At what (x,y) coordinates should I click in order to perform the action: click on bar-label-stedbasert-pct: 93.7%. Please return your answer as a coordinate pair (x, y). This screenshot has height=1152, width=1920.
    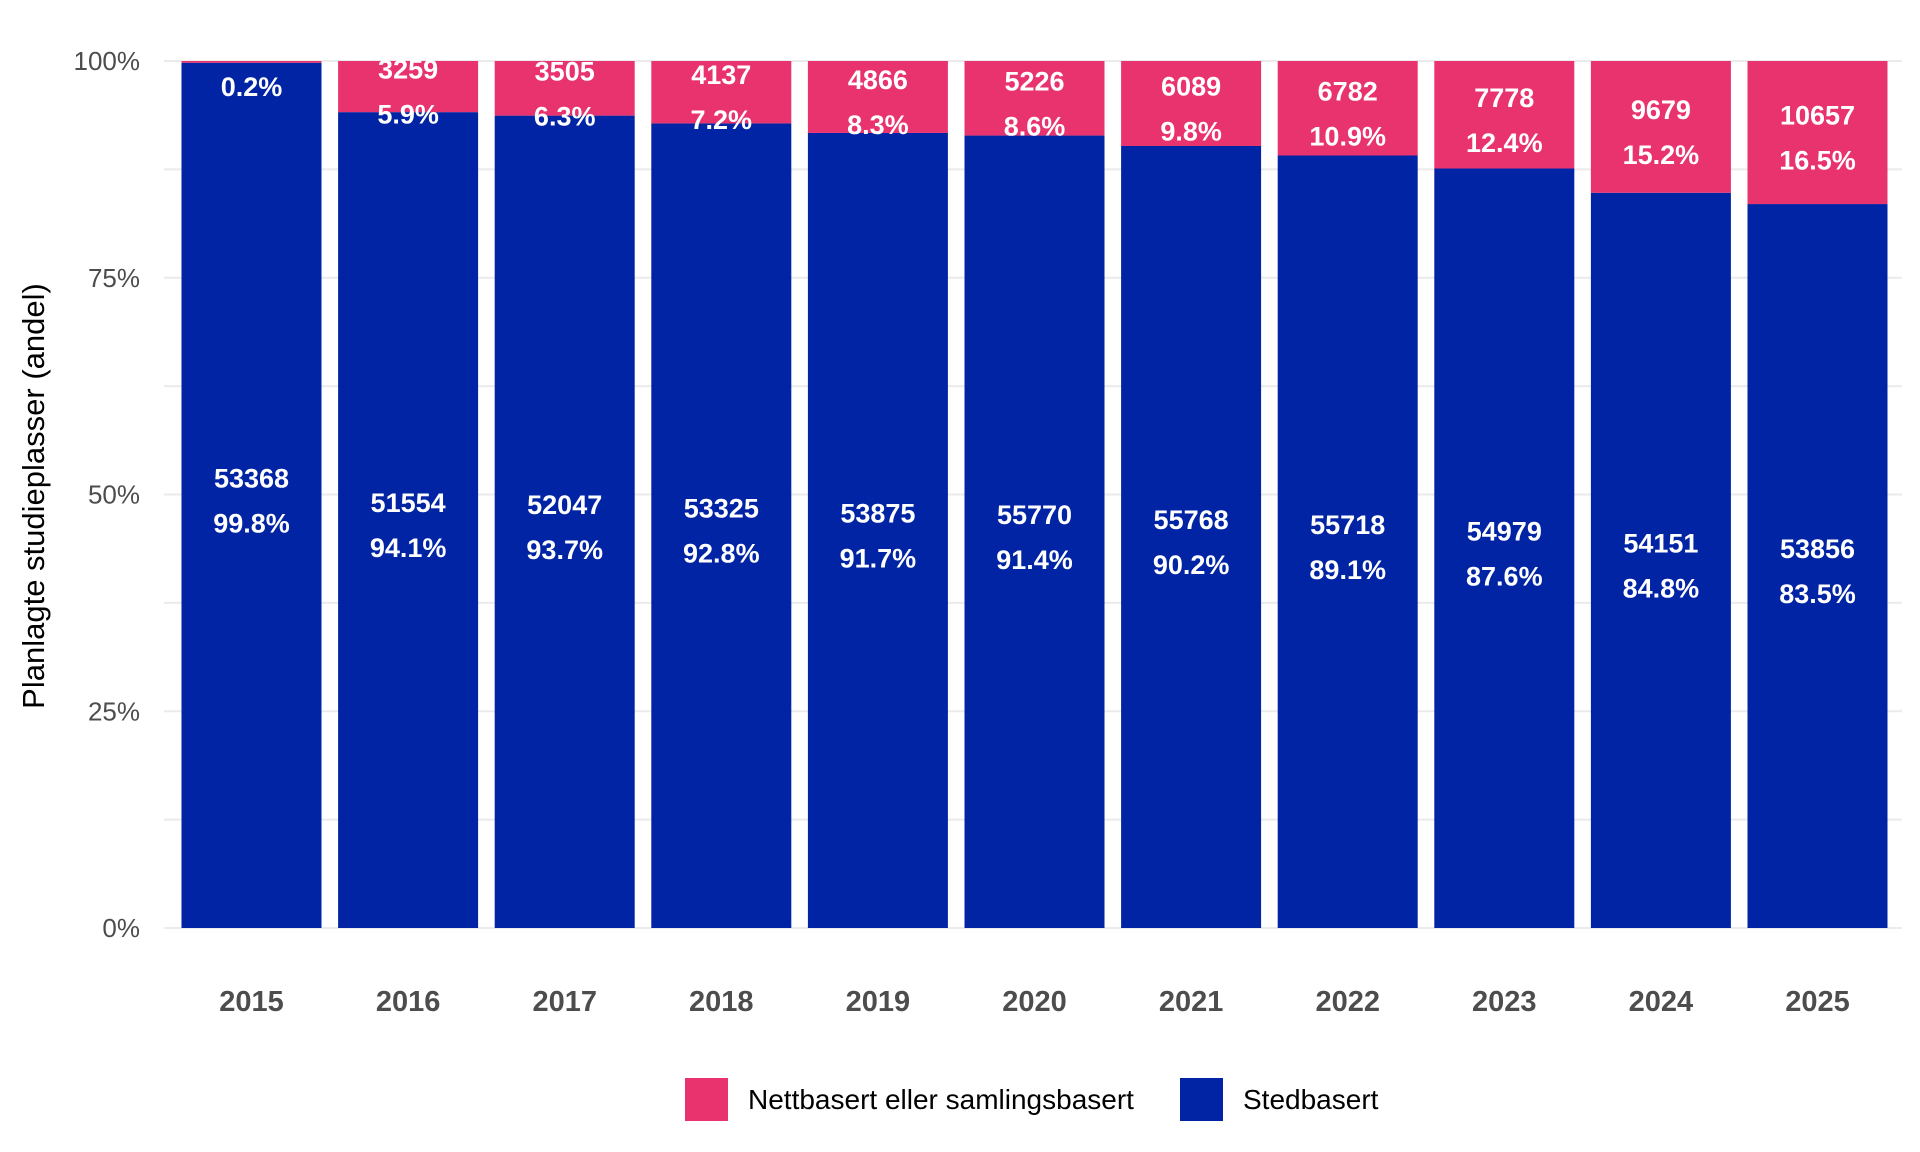
    Looking at the image, I should click on (564, 550).